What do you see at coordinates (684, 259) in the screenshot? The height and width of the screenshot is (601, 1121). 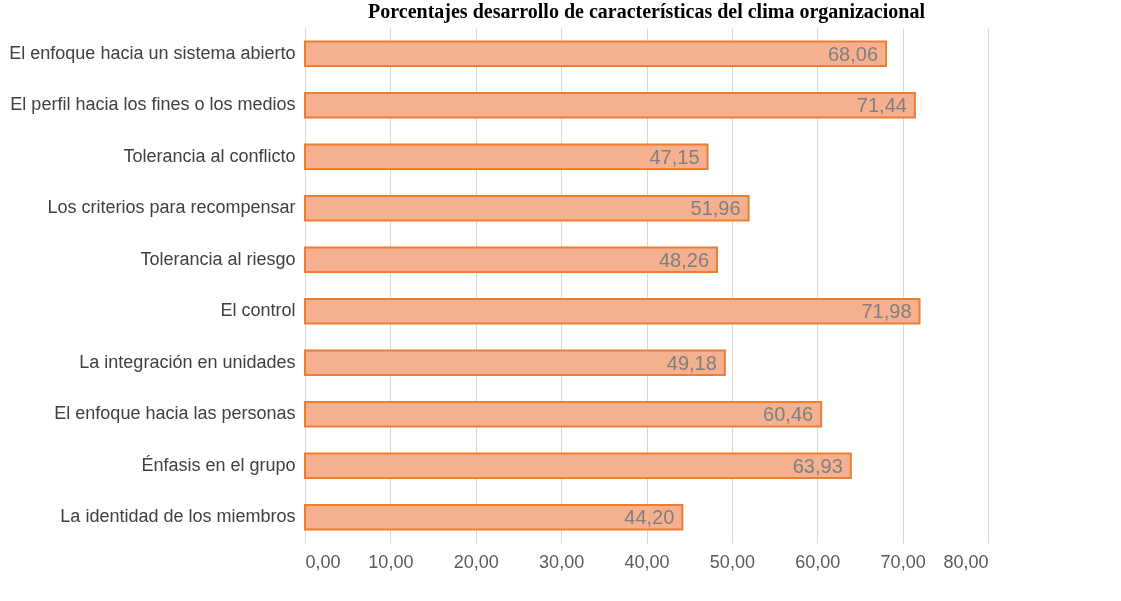 I see `data-label: 48,26` at bounding box center [684, 259].